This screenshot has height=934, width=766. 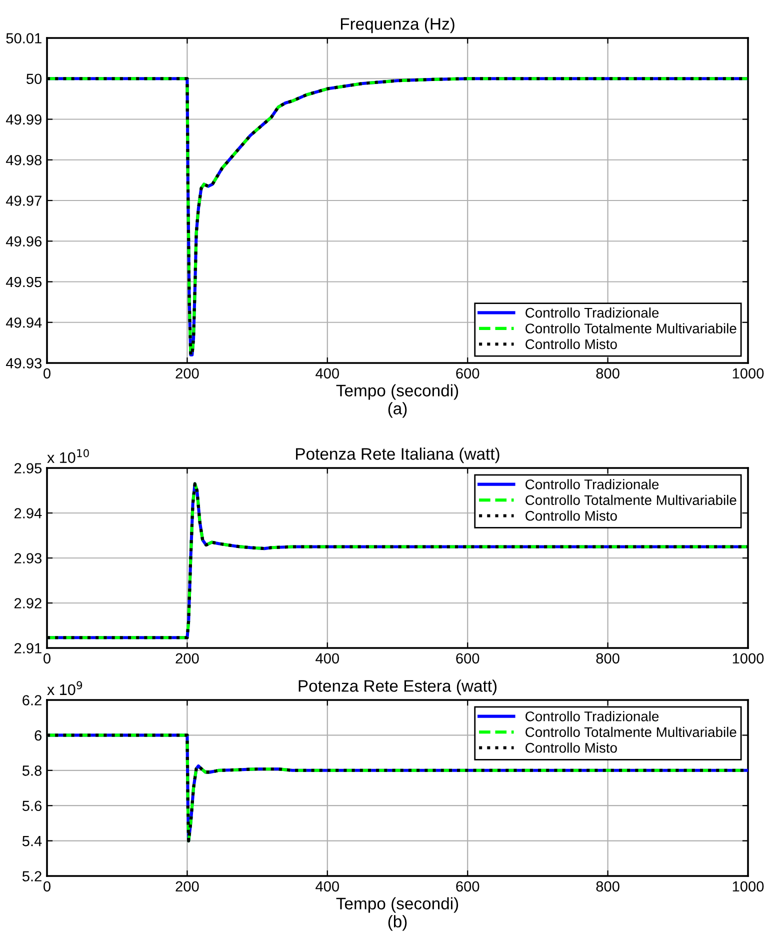 What do you see at coordinates (24, 38) in the screenshot?
I see `y-tick-label: 50.01` at bounding box center [24, 38].